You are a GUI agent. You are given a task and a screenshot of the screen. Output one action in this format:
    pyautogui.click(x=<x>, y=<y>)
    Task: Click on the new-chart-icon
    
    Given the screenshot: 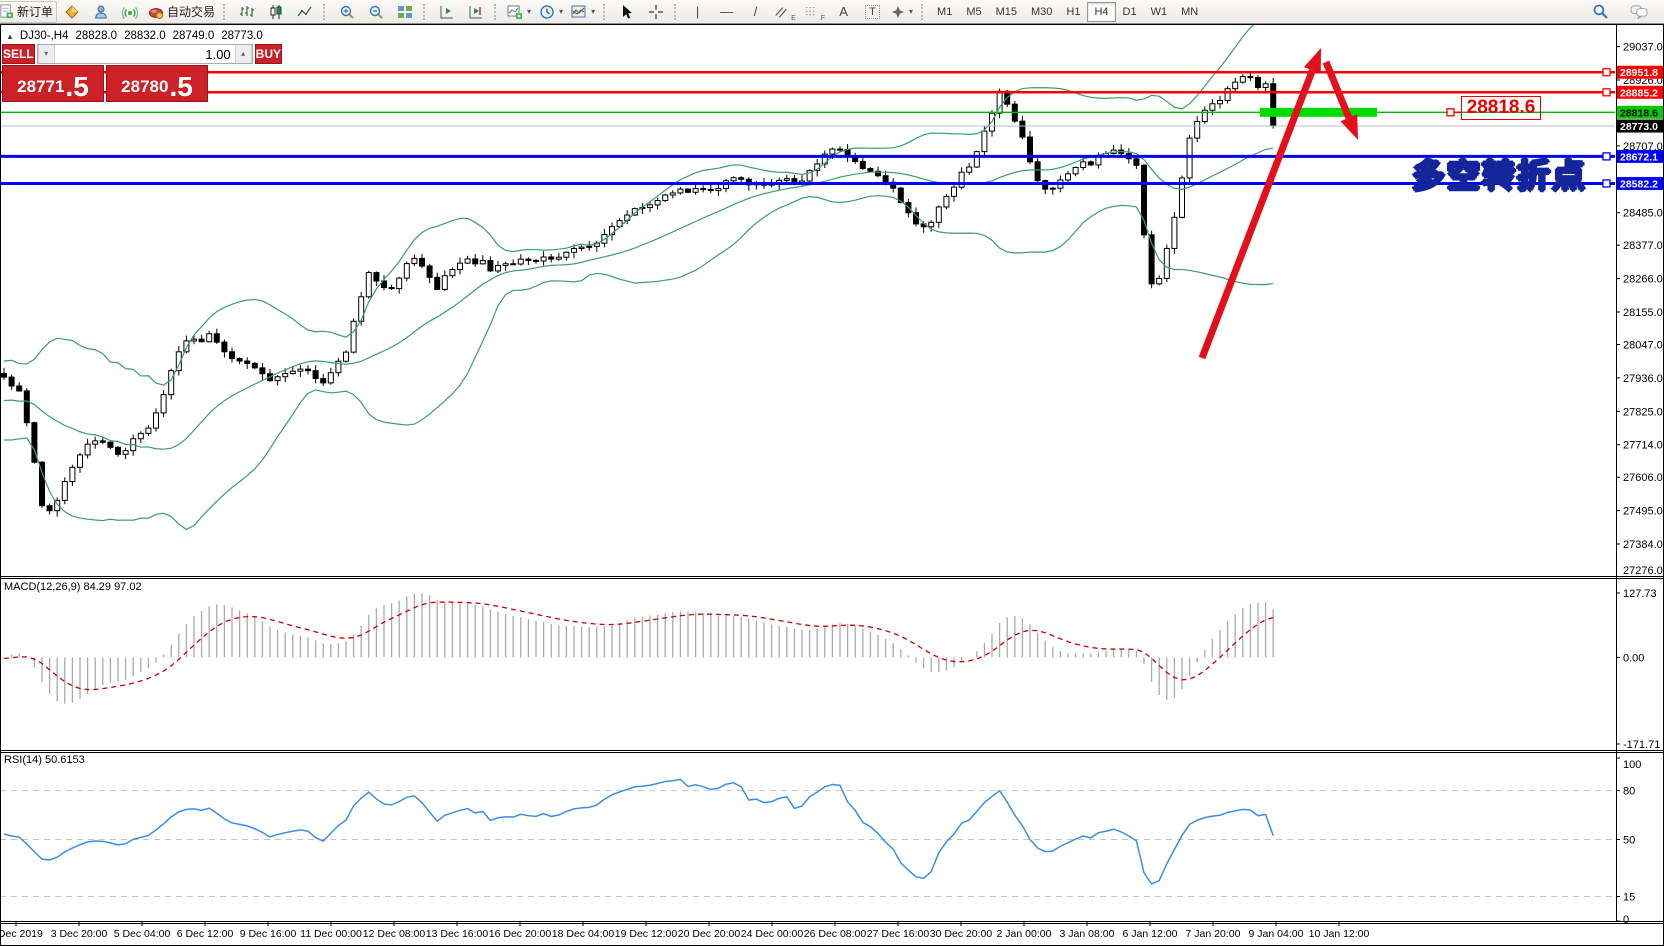 What is the action you would take?
    pyautogui.click(x=515, y=12)
    